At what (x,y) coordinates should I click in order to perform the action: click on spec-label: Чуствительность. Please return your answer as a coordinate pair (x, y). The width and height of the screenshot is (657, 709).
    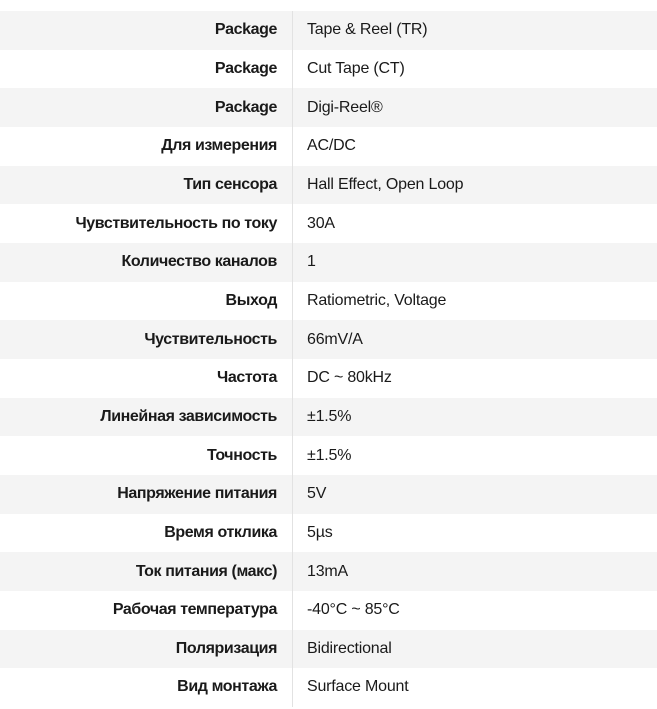
    Looking at the image, I should click on (146, 339).